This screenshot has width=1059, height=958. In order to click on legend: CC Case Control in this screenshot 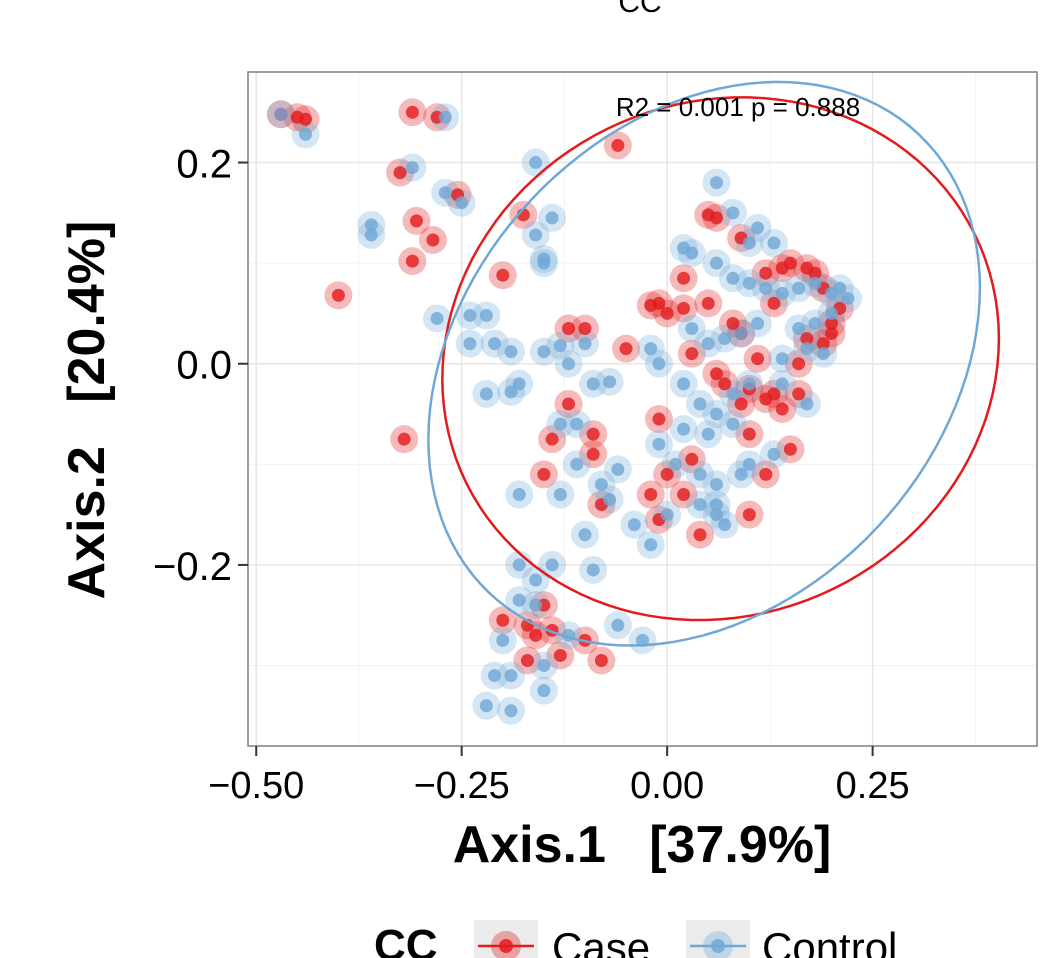, I will do `click(635, 939)`.